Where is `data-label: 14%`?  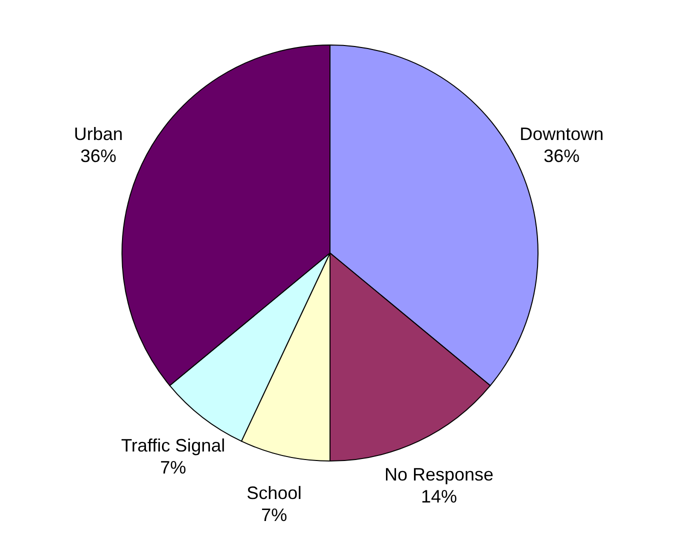
data-label: 14% is located at coordinates (439, 496).